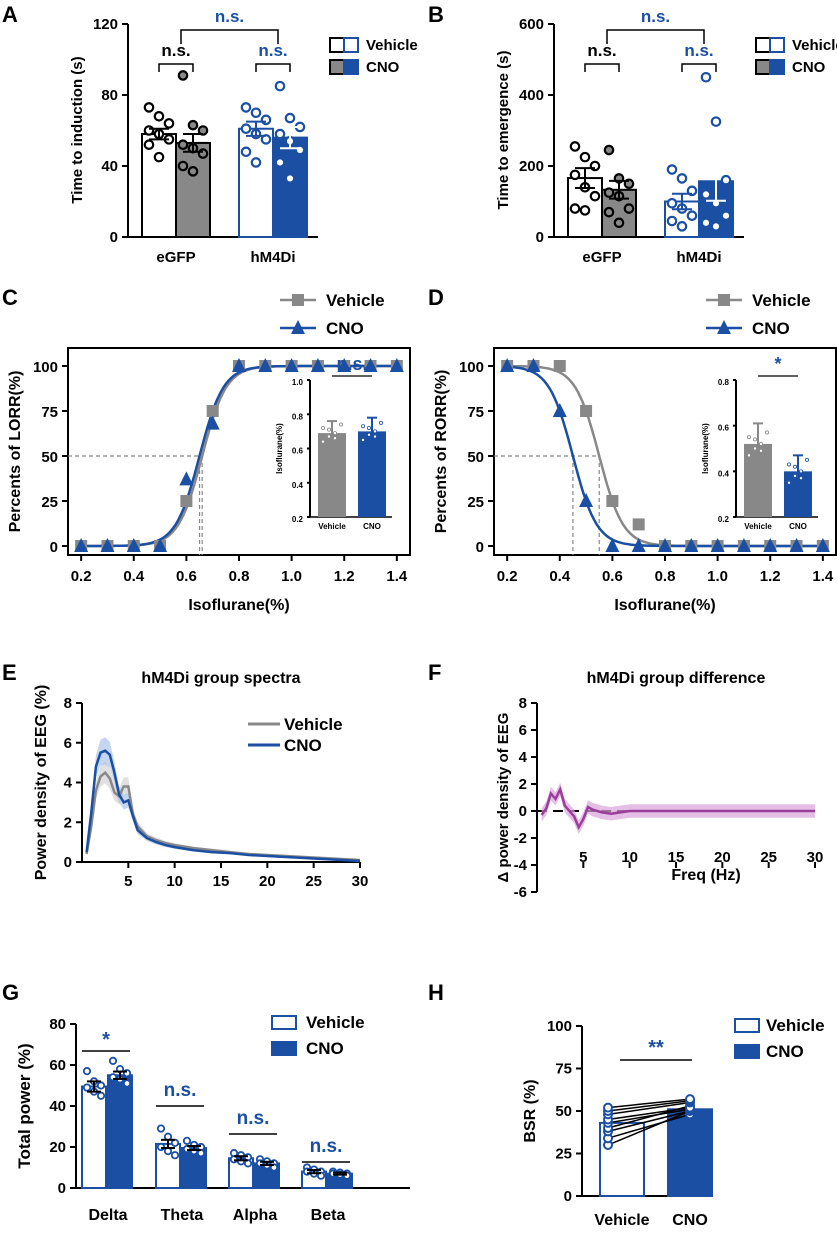  Describe the element at coordinates (798, 526) in the screenshot. I see `inset-x-tick-label: CNO` at that location.